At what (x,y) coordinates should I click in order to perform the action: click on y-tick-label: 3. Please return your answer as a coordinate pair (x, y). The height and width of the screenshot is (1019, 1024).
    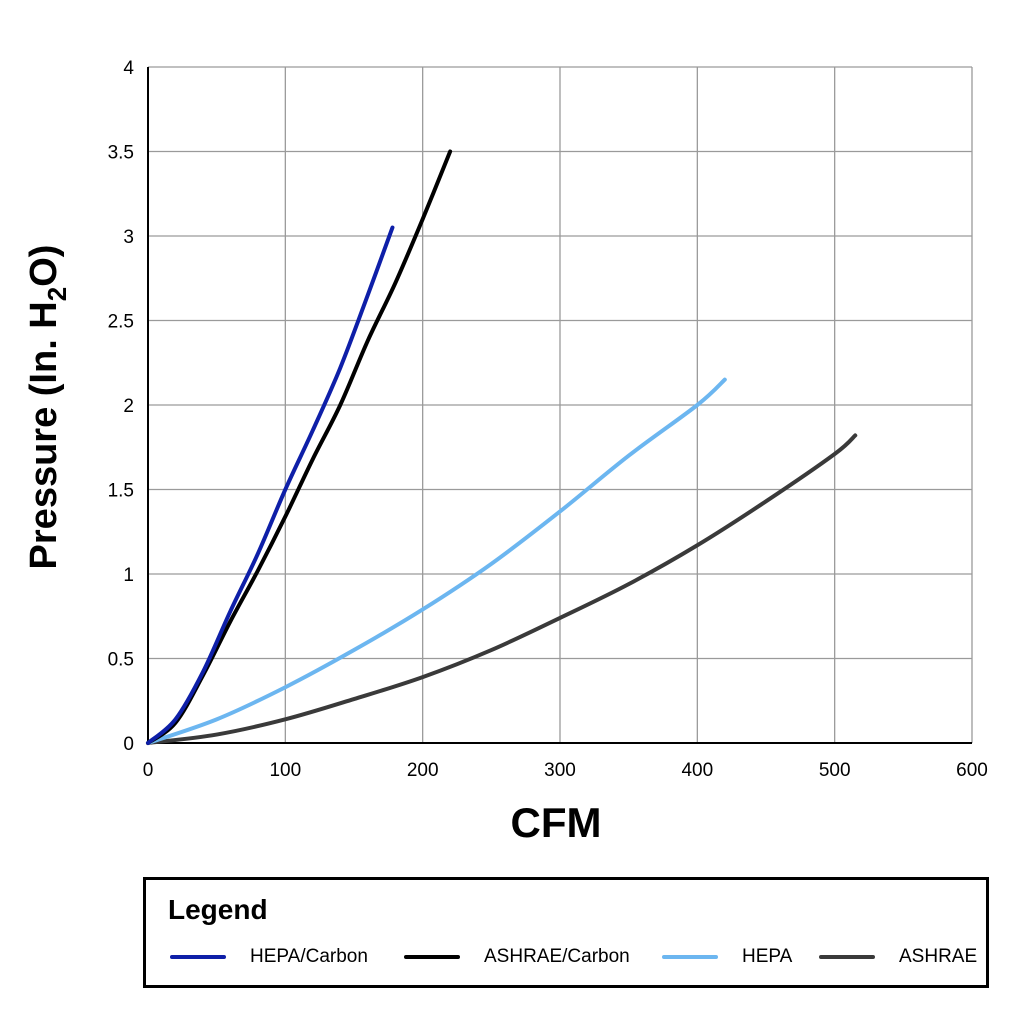
    Looking at the image, I should click on (128, 237).